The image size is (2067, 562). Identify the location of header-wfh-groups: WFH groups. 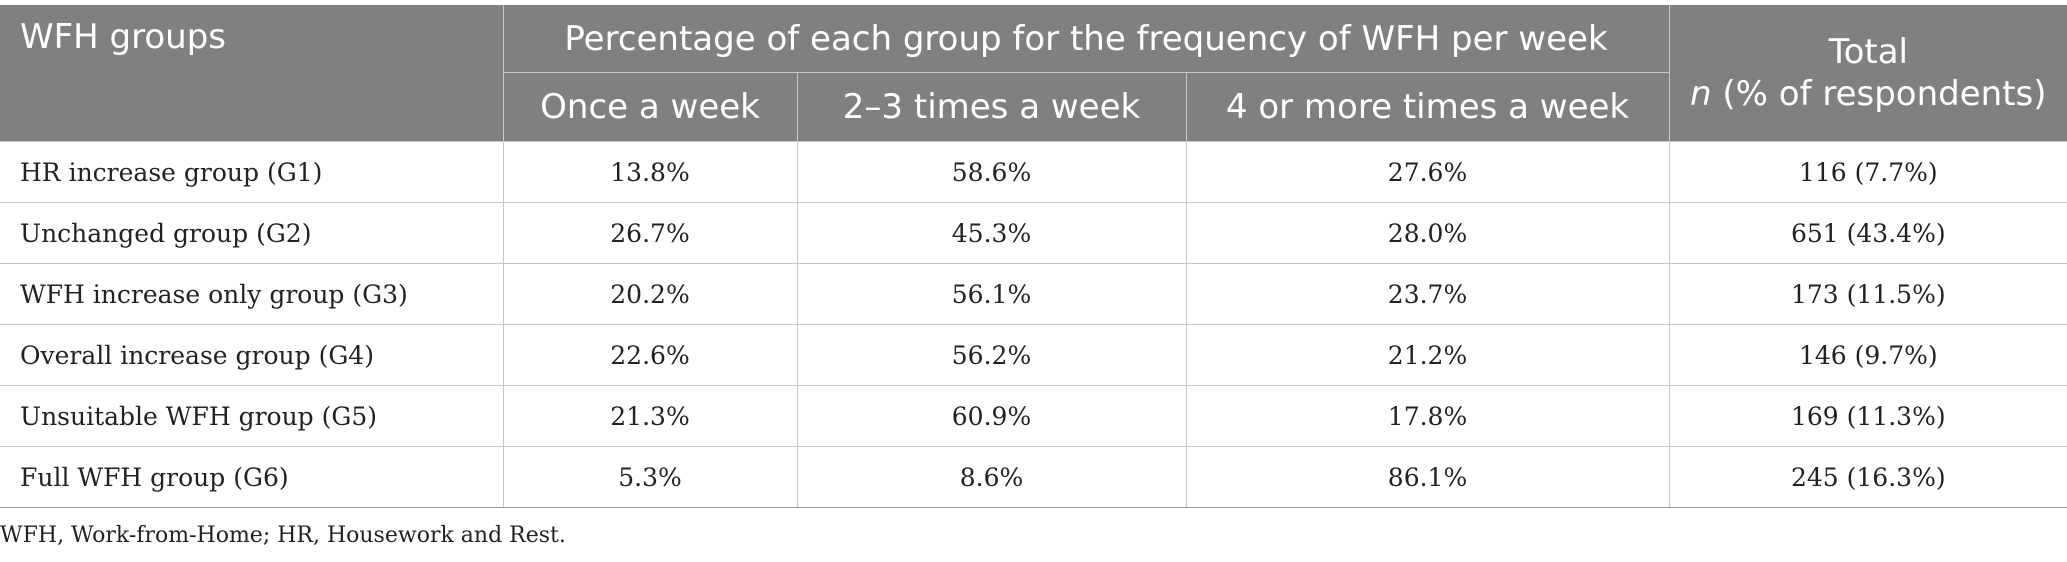
(252, 73).